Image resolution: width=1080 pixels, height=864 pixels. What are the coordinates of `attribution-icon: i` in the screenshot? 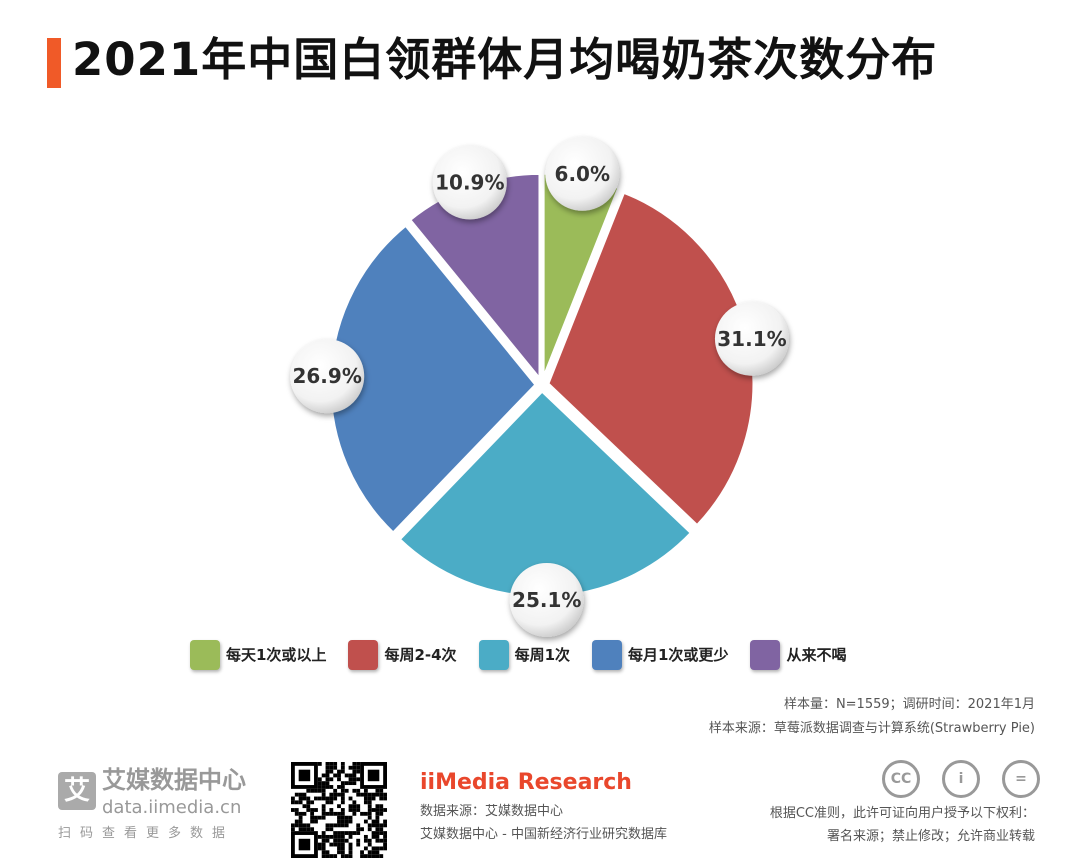 It's located at (961, 779).